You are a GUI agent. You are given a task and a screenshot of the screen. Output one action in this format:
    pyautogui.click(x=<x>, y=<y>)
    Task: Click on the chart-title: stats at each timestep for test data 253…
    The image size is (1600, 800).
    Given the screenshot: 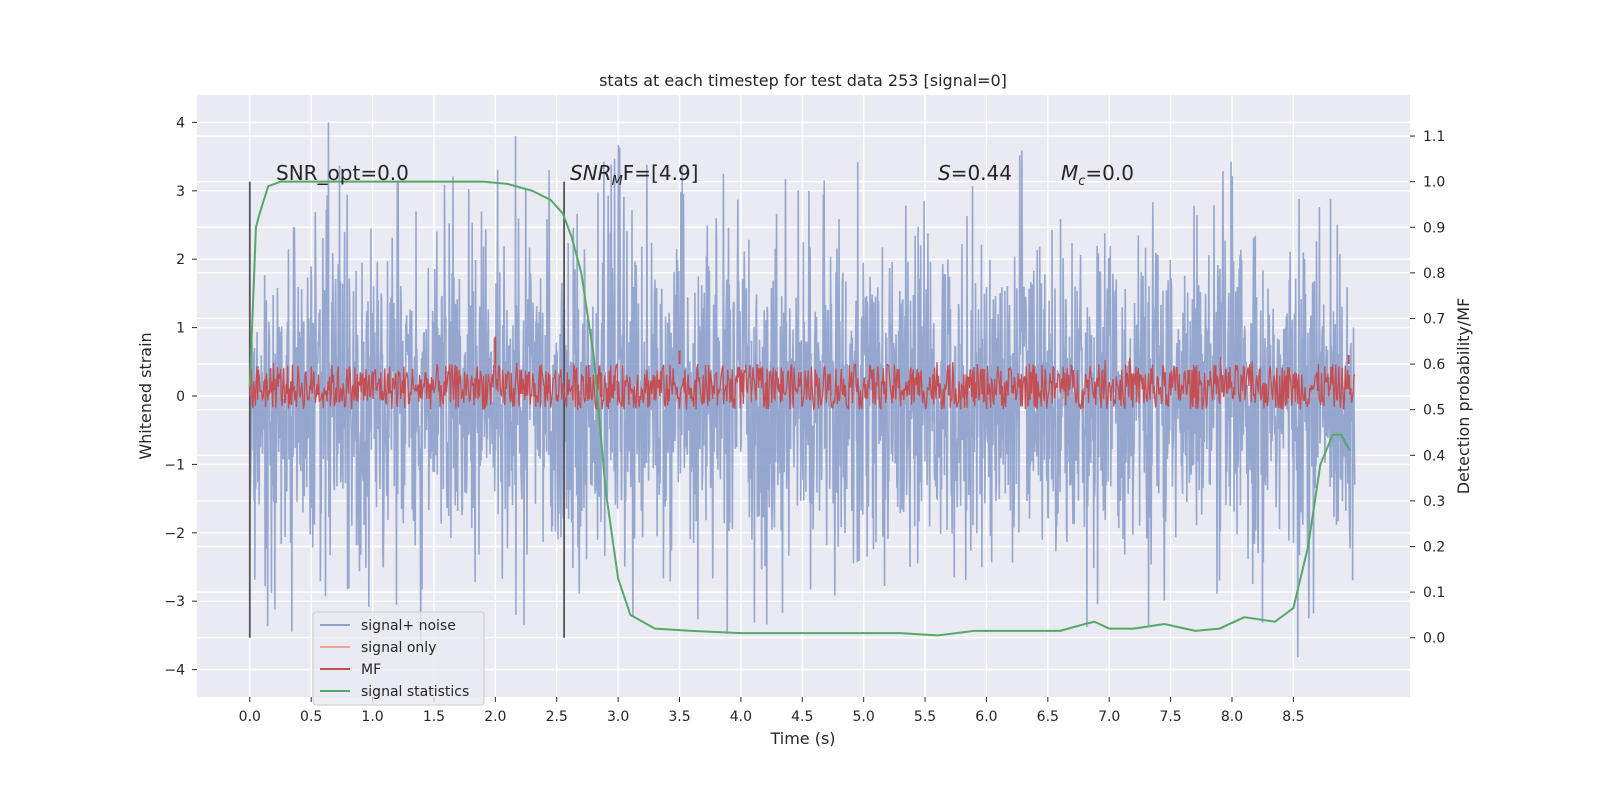 What is the action you would take?
    pyautogui.click(x=803, y=80)
    